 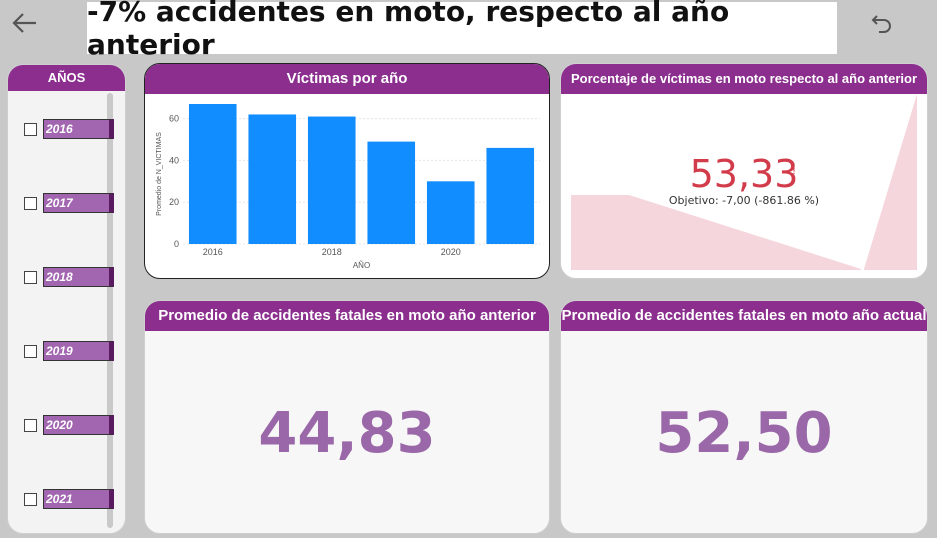 I want to click on slicer-item-2019: 2019, so click(x=69, y=351).